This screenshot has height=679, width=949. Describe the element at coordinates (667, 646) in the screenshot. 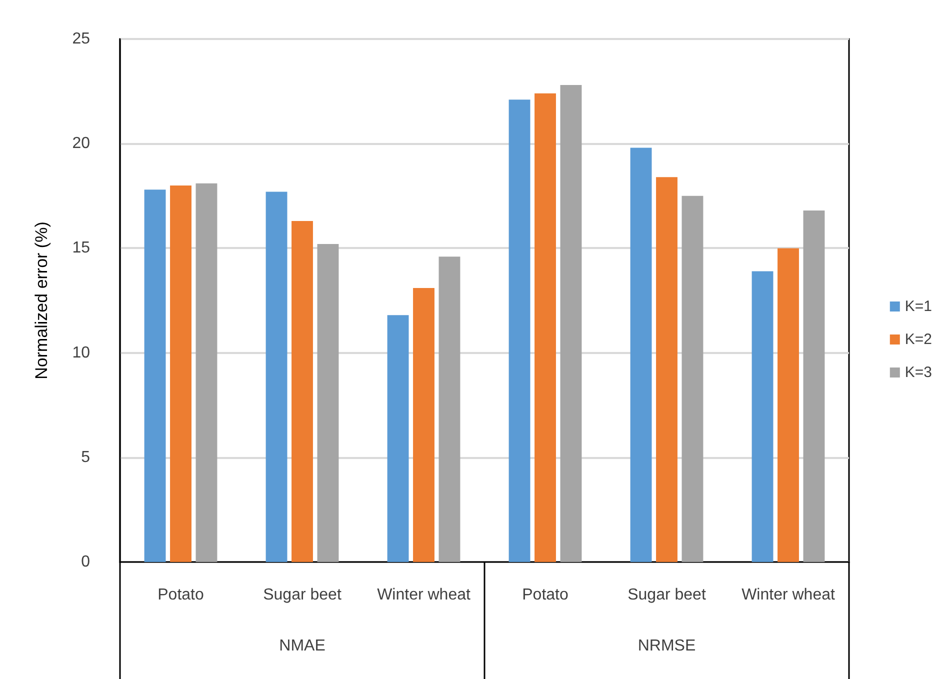

I see `text: NRMSE` at that location.